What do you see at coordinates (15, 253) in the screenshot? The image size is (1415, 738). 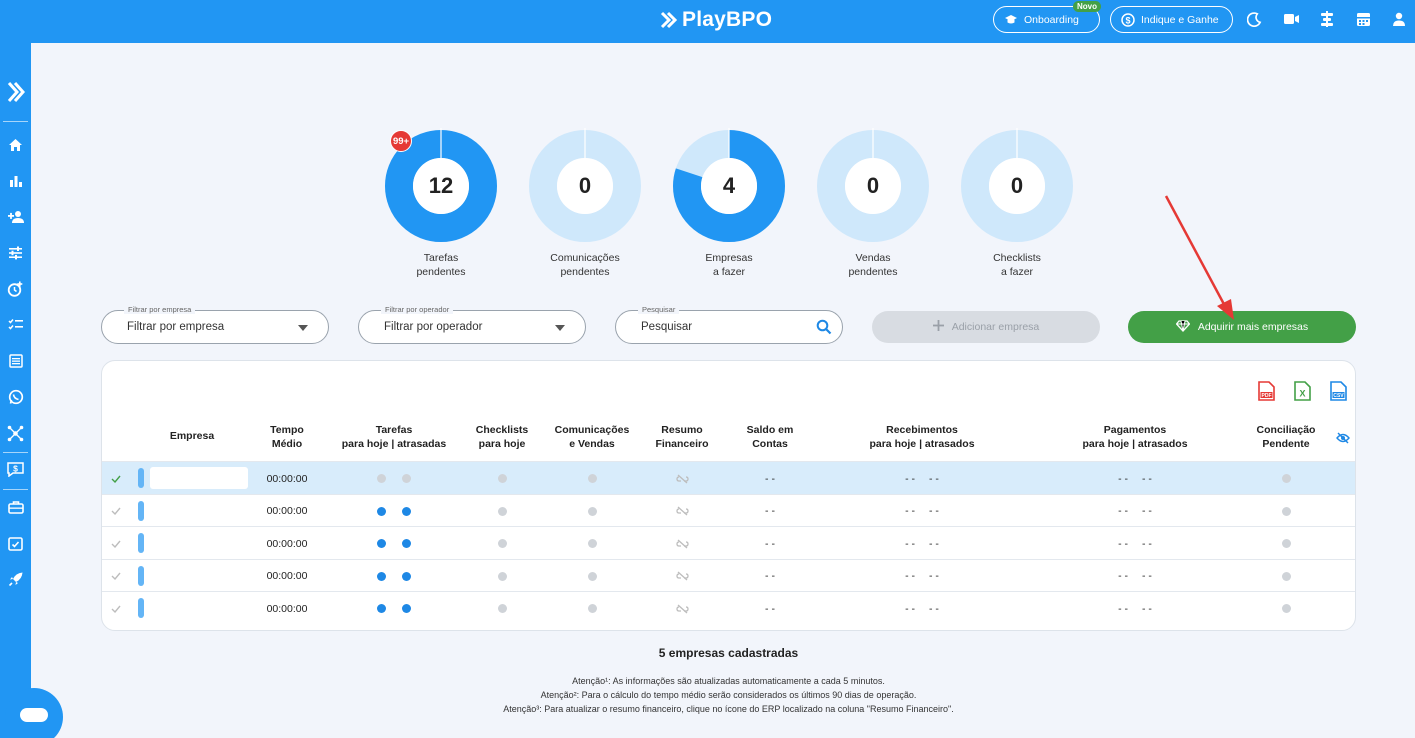 I see `sliders-icon` at bounding box center [15, 253].